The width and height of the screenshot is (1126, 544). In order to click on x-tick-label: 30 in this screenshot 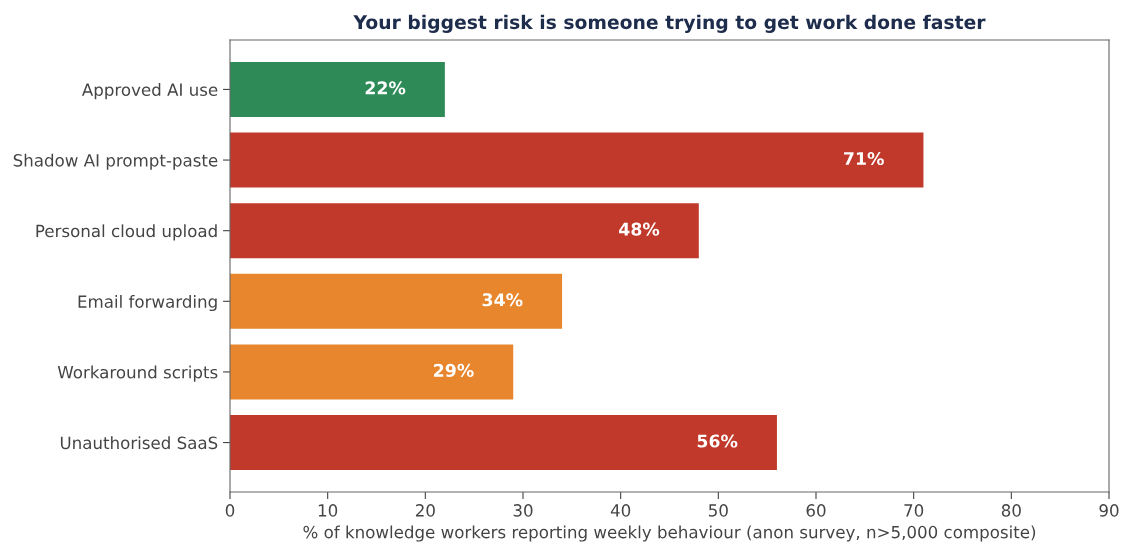, I will do `click(523, 510)`.